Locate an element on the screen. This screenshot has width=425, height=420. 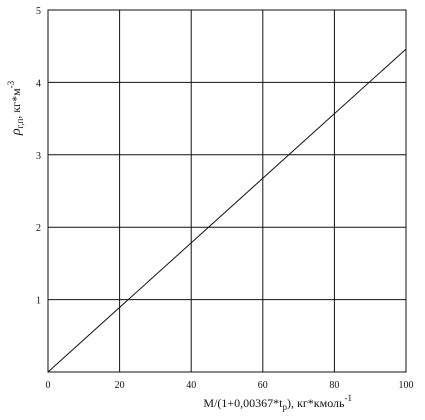
y-tick-label: 1 is located at coordinates (38, 301).